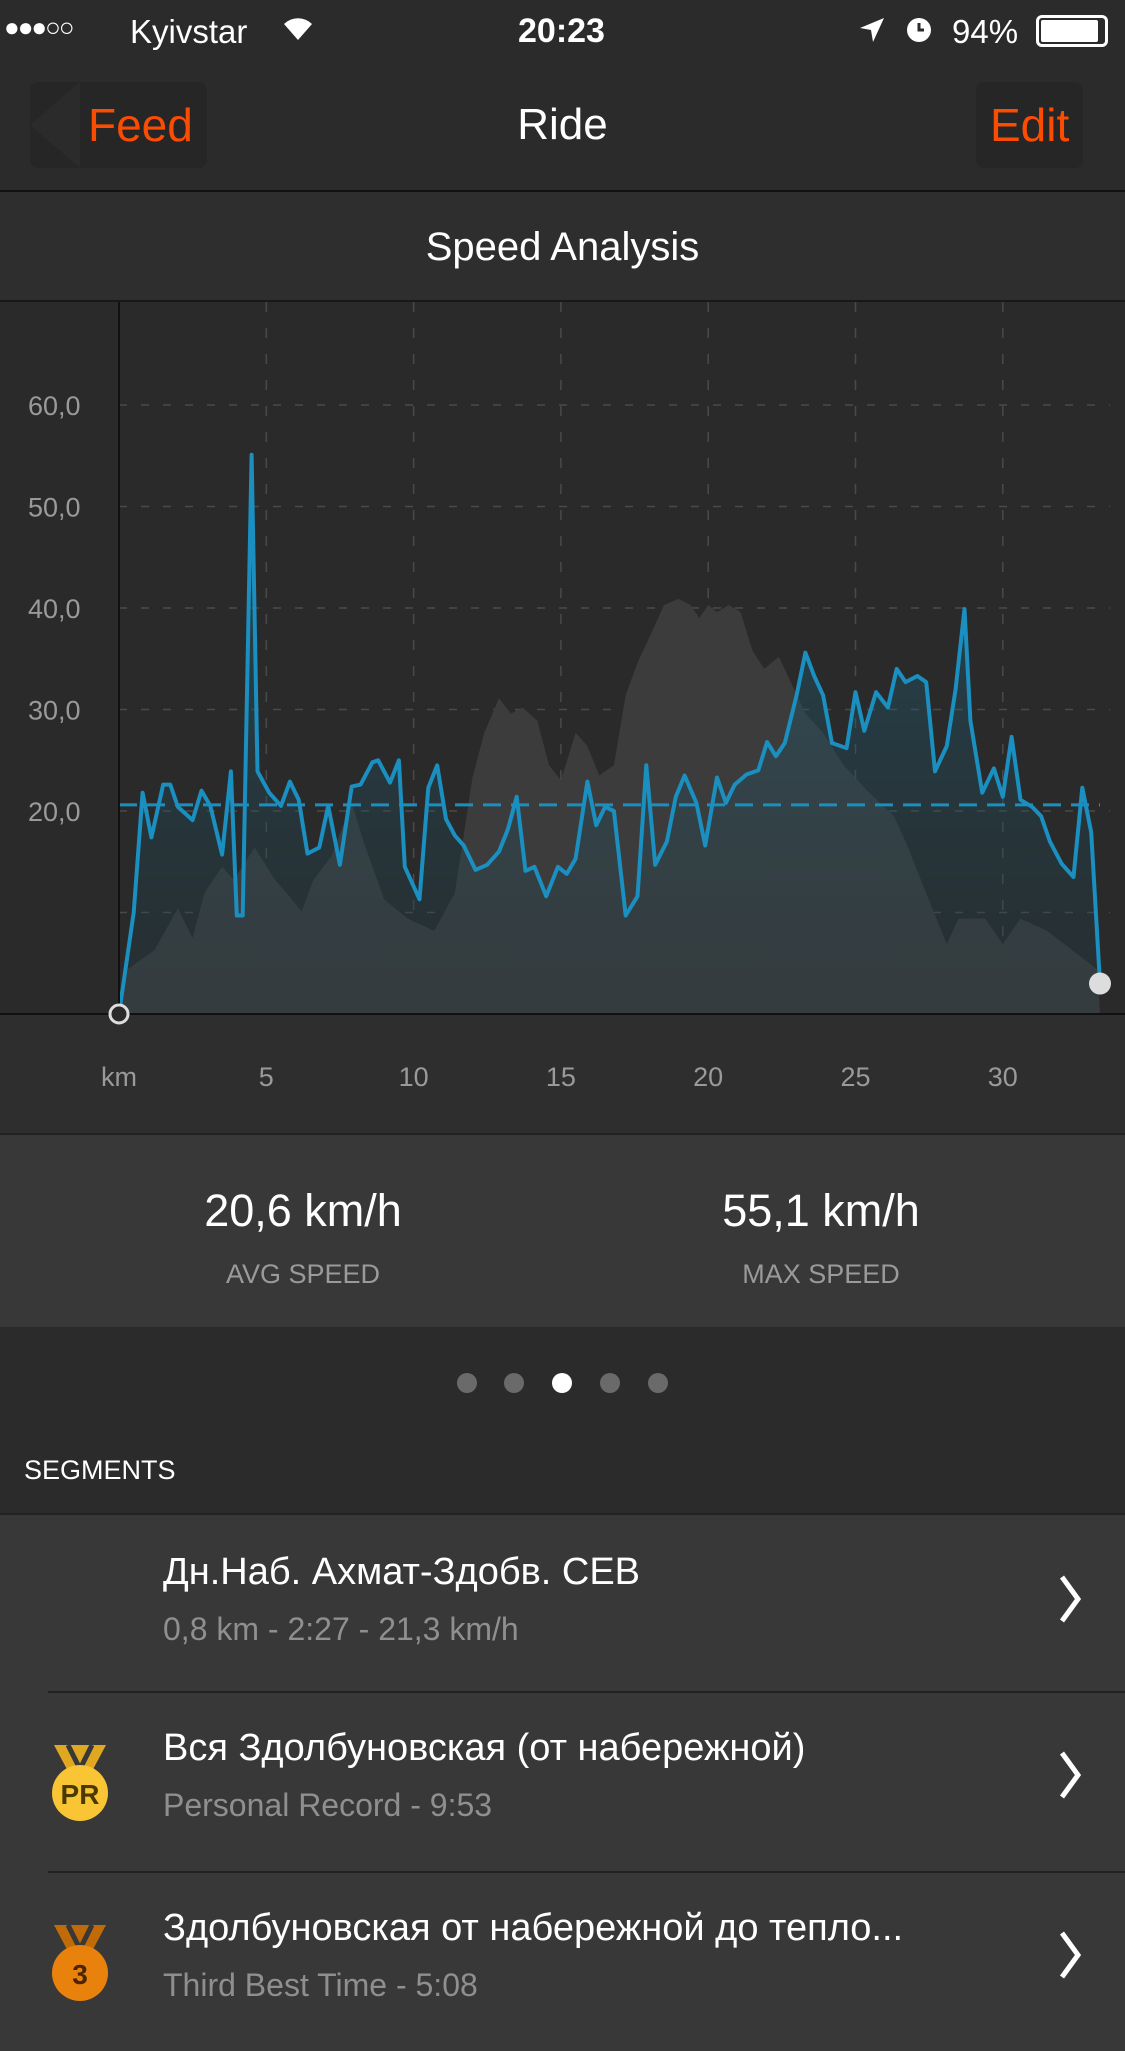 This screenshot has height=2051, width=1125. I want to click on segment-title: Дн.Наб. Ахмат-Здобв. CEB, so click(402, 1572).